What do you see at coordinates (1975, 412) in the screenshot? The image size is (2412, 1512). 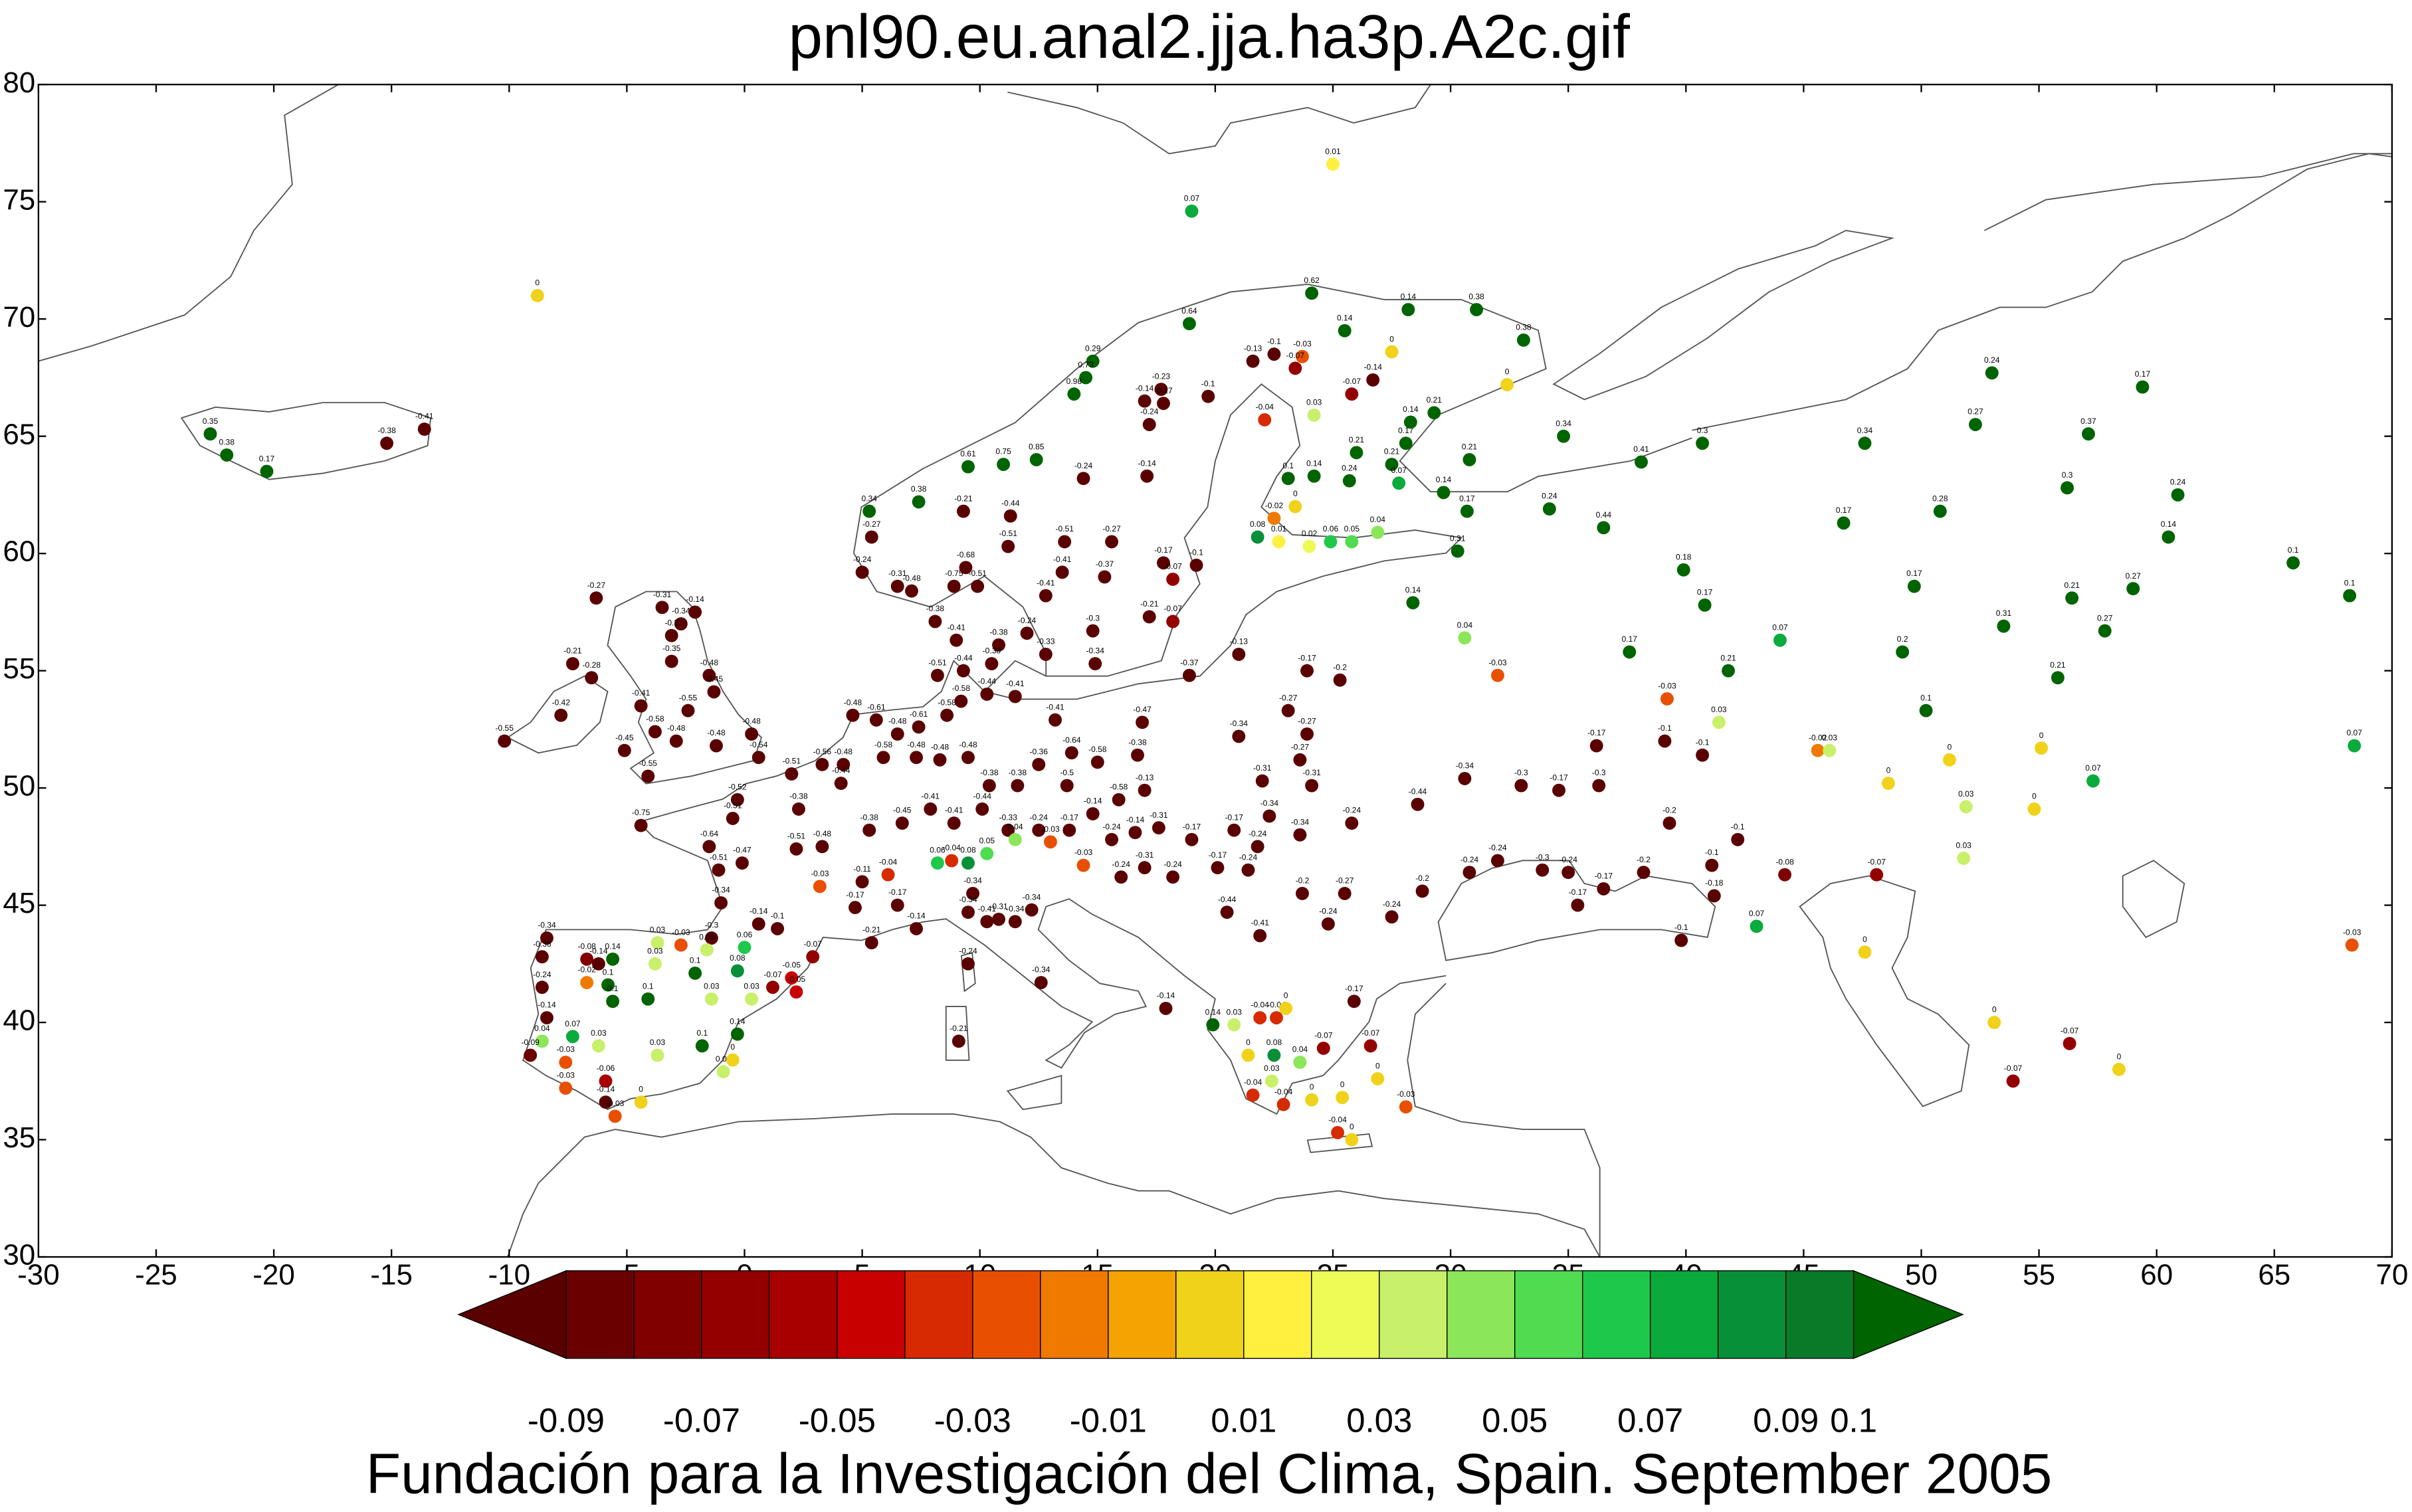 I see `station-label: 0.27` at bounding box center [1975, 412].